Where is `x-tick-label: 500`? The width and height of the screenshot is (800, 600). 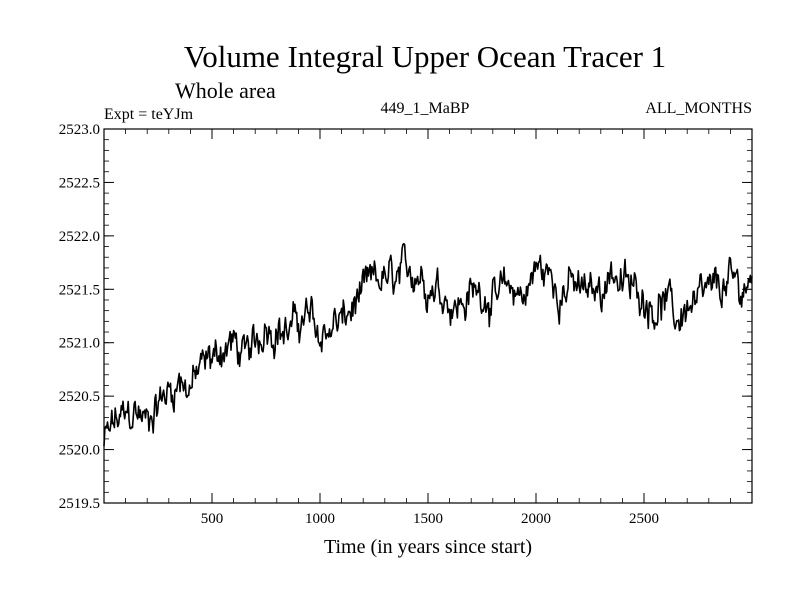 x-tick-label: 500 is located at coordinates (212, 519).